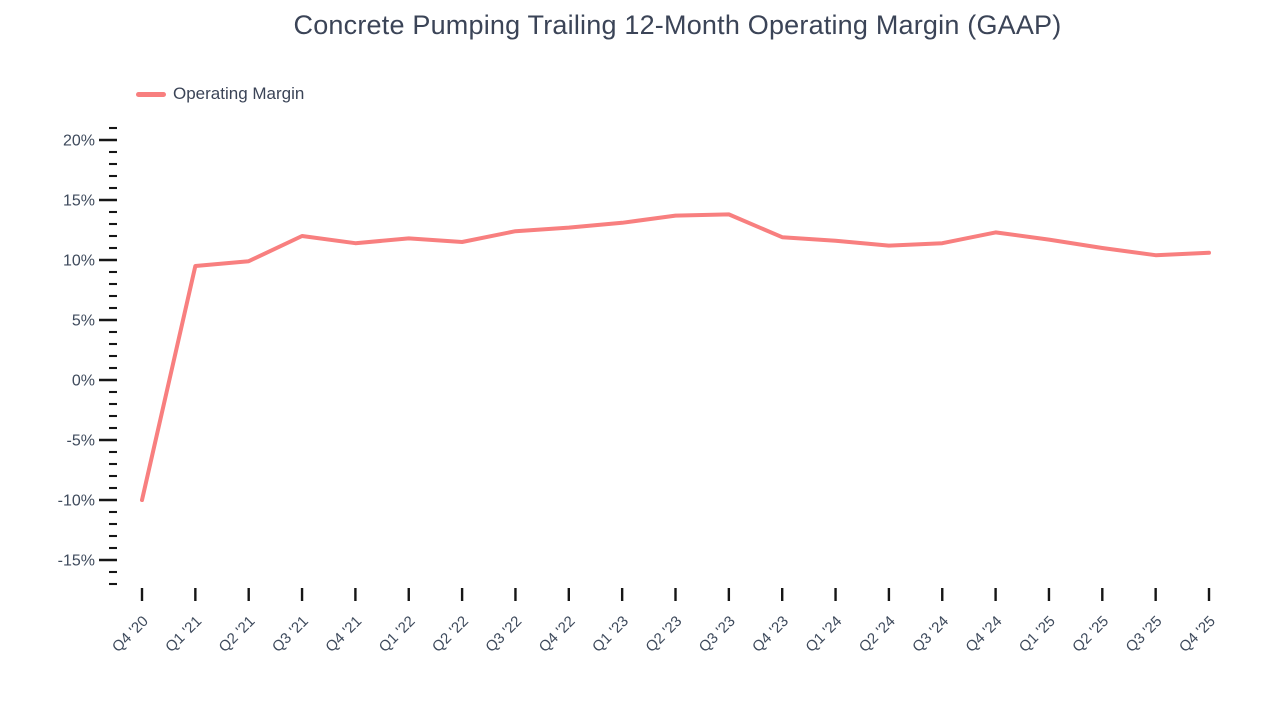  I want to click on x-axis-tick-label: Q1 '24, so click(823, 634).